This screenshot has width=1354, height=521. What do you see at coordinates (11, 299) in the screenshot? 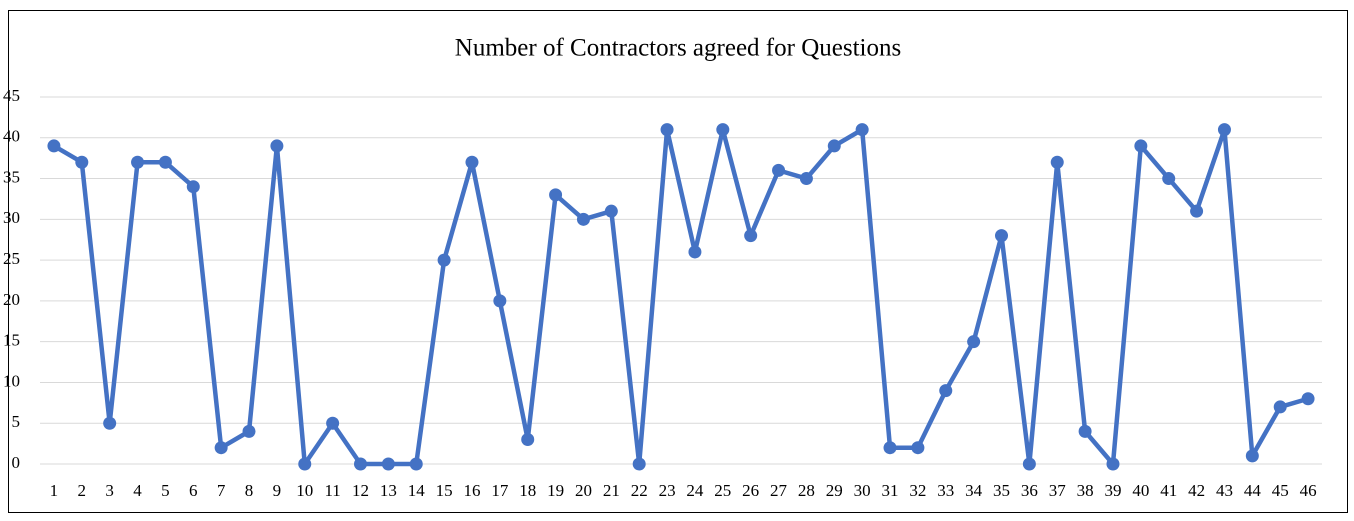
I see `y-tick-label: 20` at bounding box center [11, 299].